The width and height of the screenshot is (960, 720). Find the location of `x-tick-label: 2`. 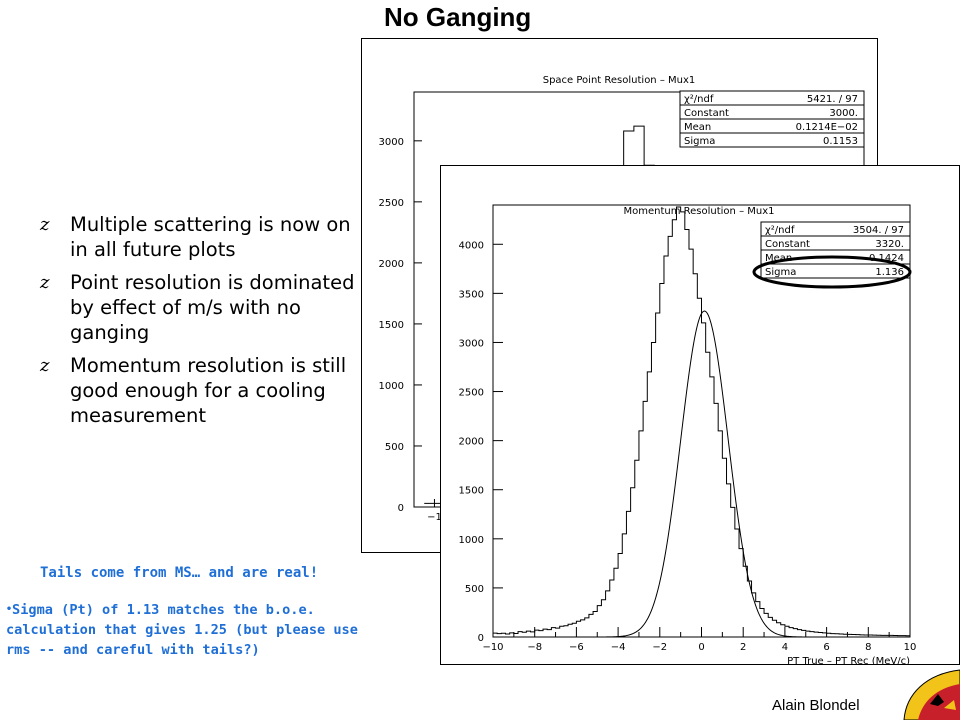

x-tick-label: 2 is located at coordinates (743, 647).